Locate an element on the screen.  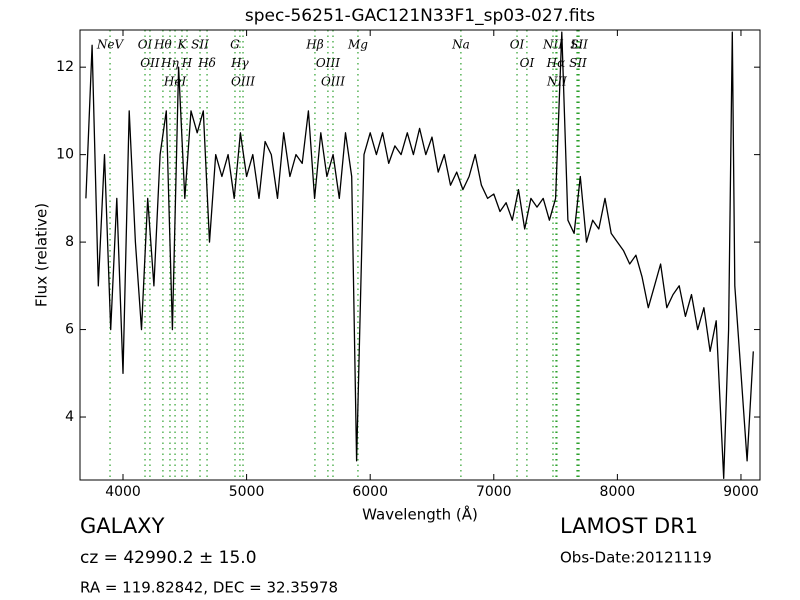
x-tick-label: 7000 is located at coordinates (494, 492).